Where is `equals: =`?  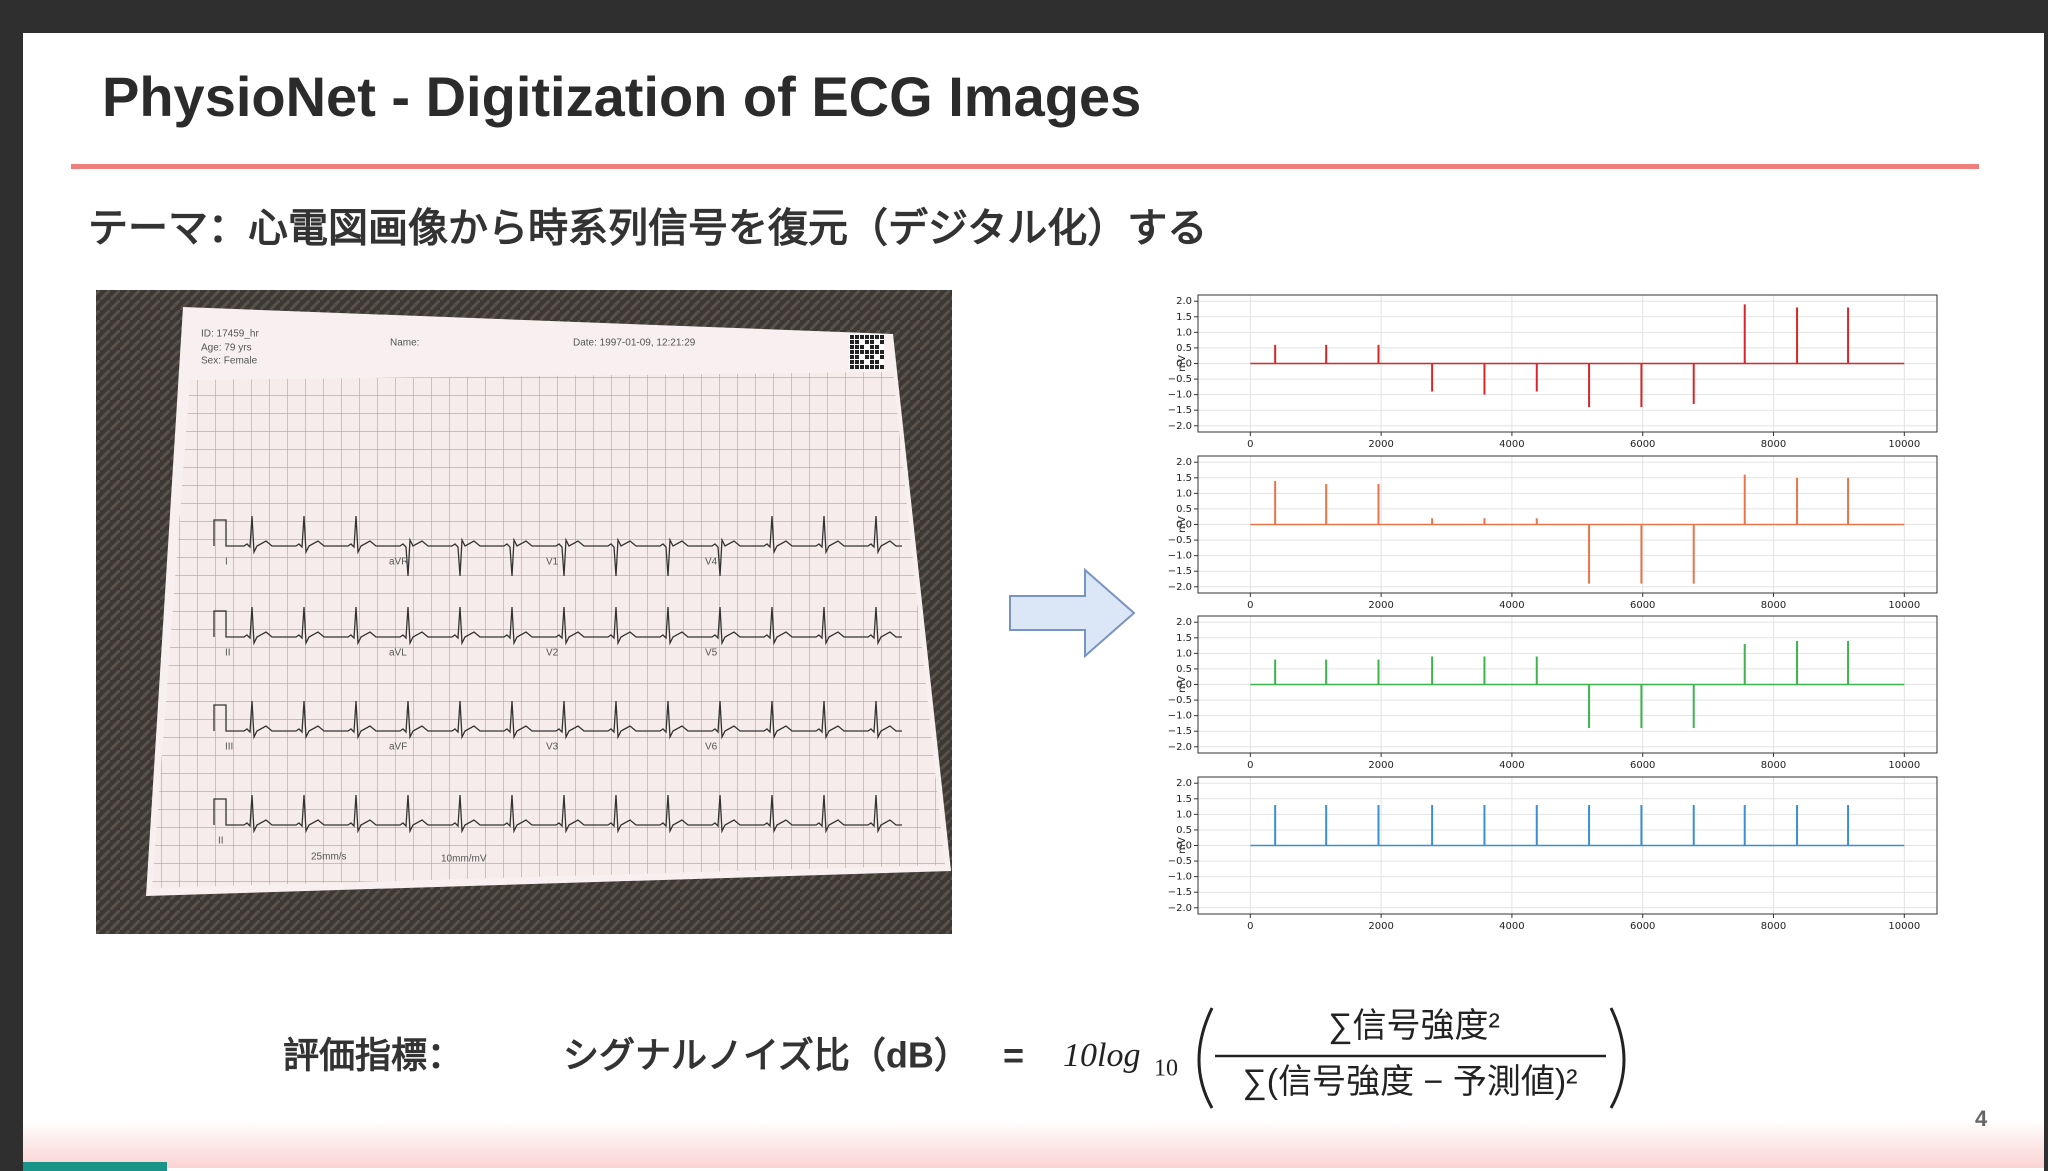
equals: = is located at coordinates (1013, 1055).